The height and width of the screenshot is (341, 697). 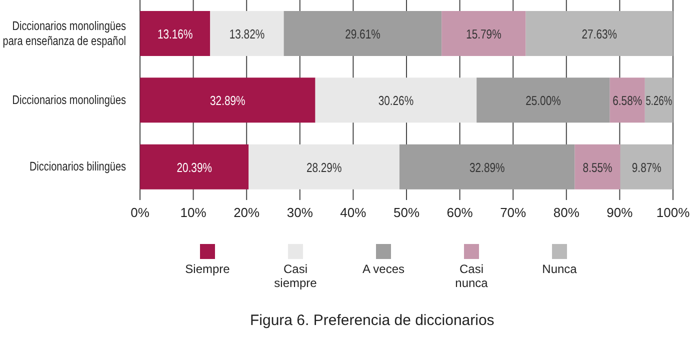 I want to click on data-label: 15.79%, so click(x=484, y=34).